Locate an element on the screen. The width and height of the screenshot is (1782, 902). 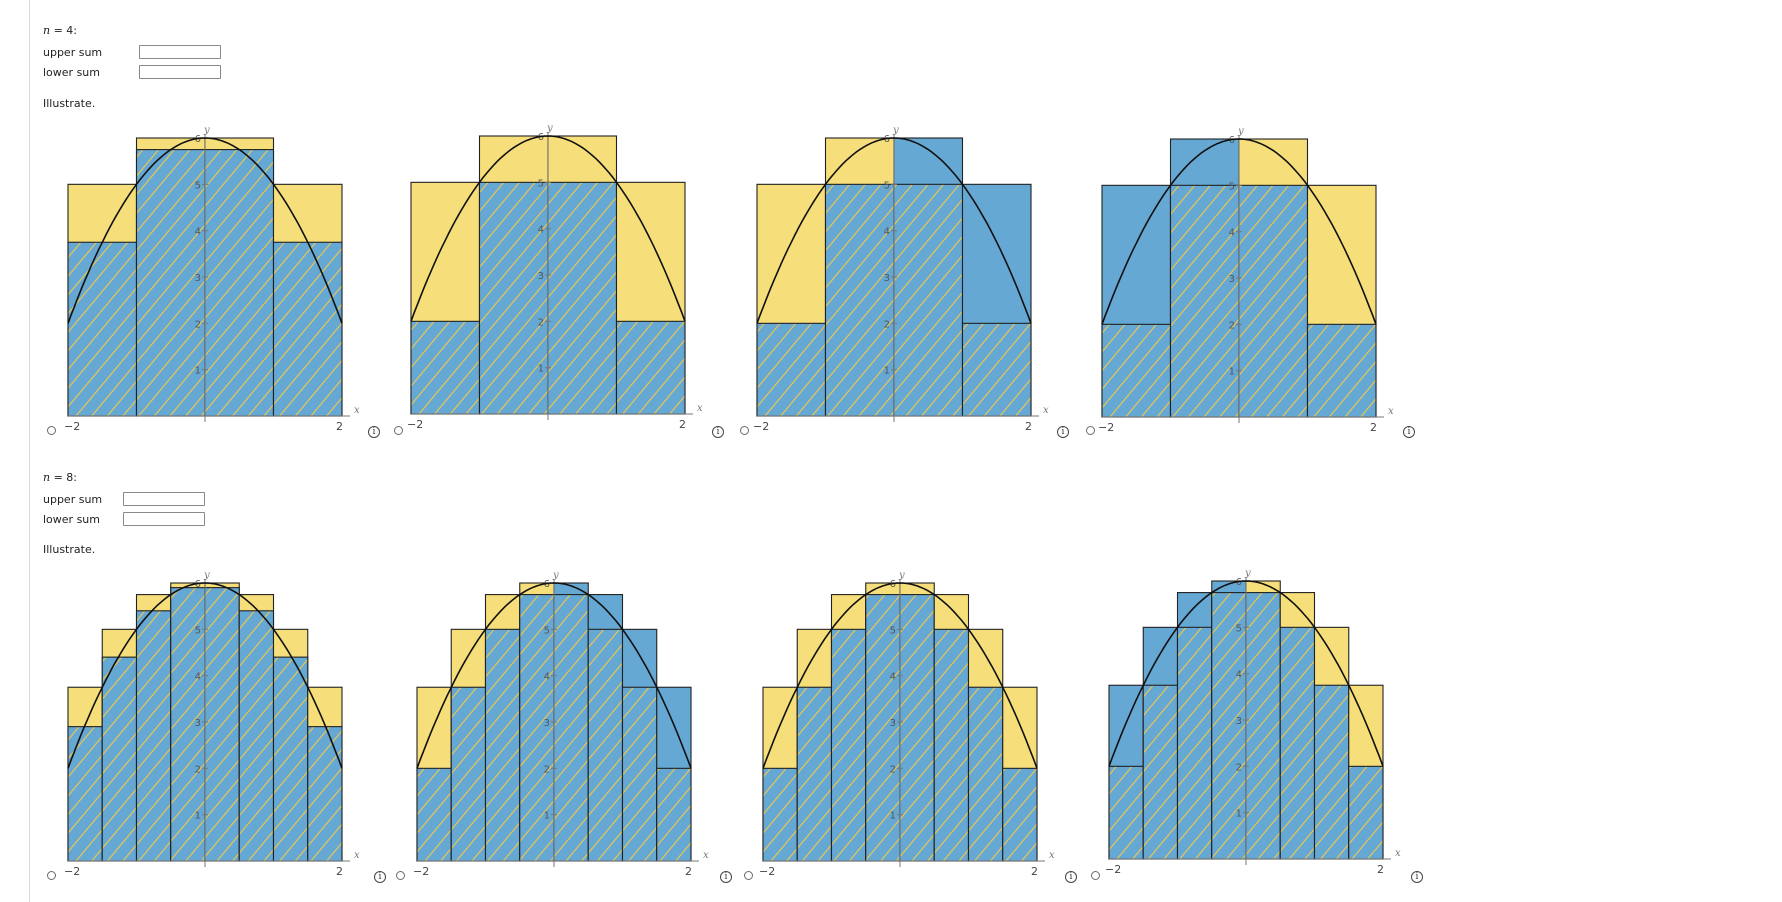
riemann-graph-6: 1 2 3 4 5 6y x −2 2 is located at coordinates (561, 724).